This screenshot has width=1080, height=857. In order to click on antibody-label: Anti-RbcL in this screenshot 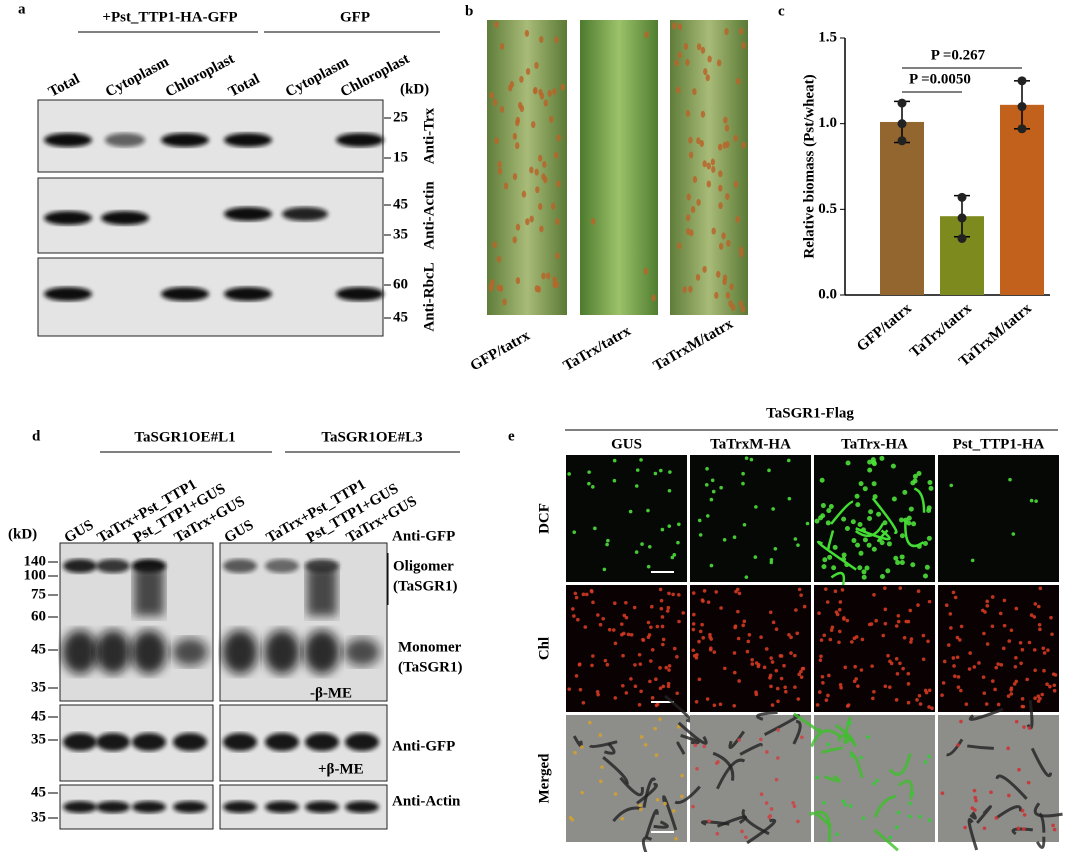, I will do `click(429, 296)`.